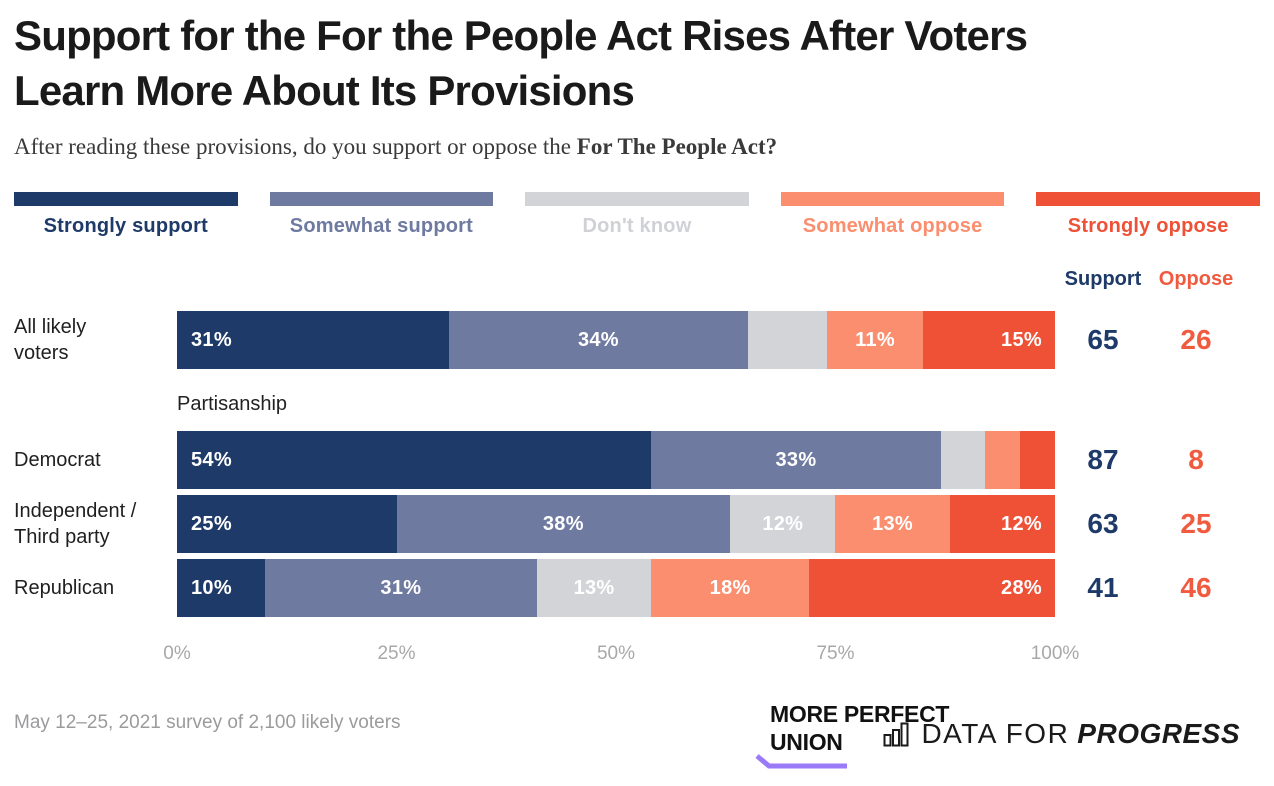 This screenshot has width=1274, height=786. I want to click on bar-segment-somewhat-oppose: 13%, so click(892, 524).